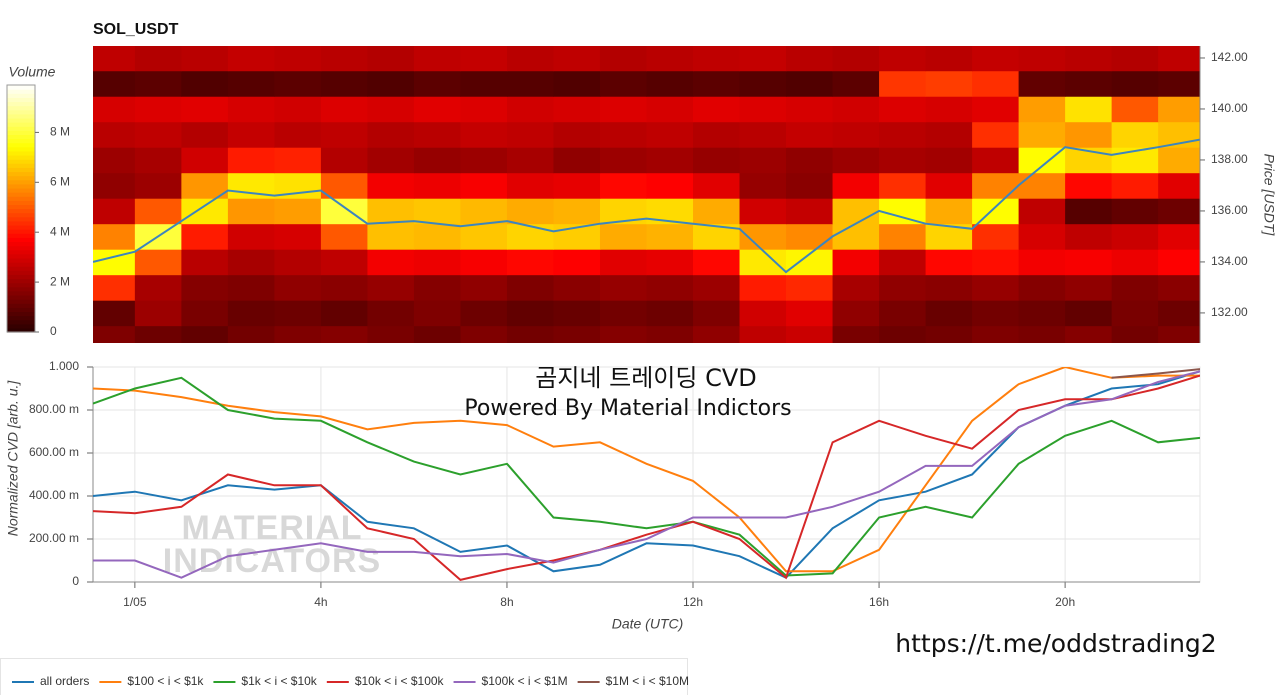 This screenshot has height=695, width=1280. Describe the element at coordinates (320, 602) in the screenshot. I see `x-tick-label: 4h` at that location.